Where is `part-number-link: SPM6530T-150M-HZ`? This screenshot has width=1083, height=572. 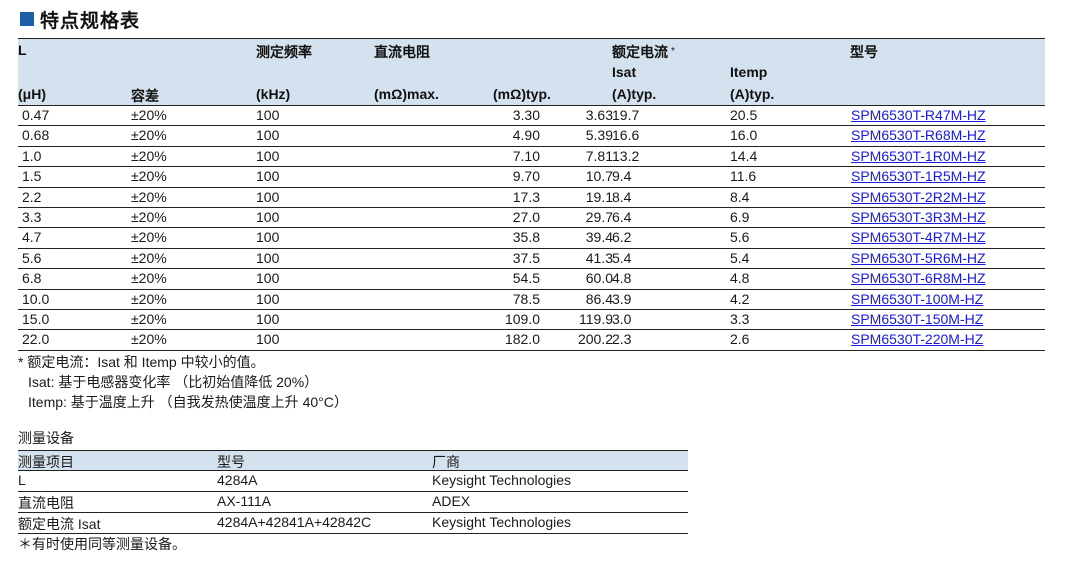 part-number-link: SPM6530T-150M-HZ is located at coordinates (917, 318).